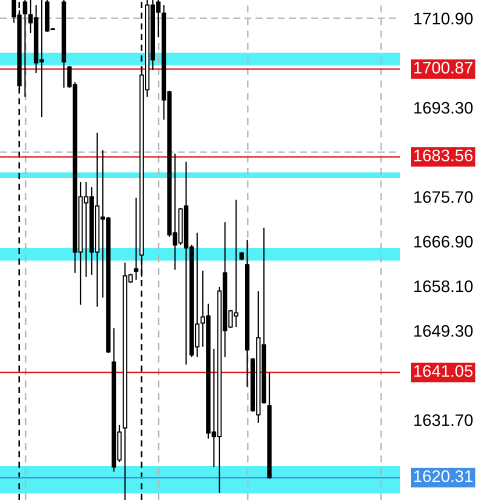 This screenshot has width=500, height=500. I want to click on y-tick-label: 1658.10, so click(443, 286).